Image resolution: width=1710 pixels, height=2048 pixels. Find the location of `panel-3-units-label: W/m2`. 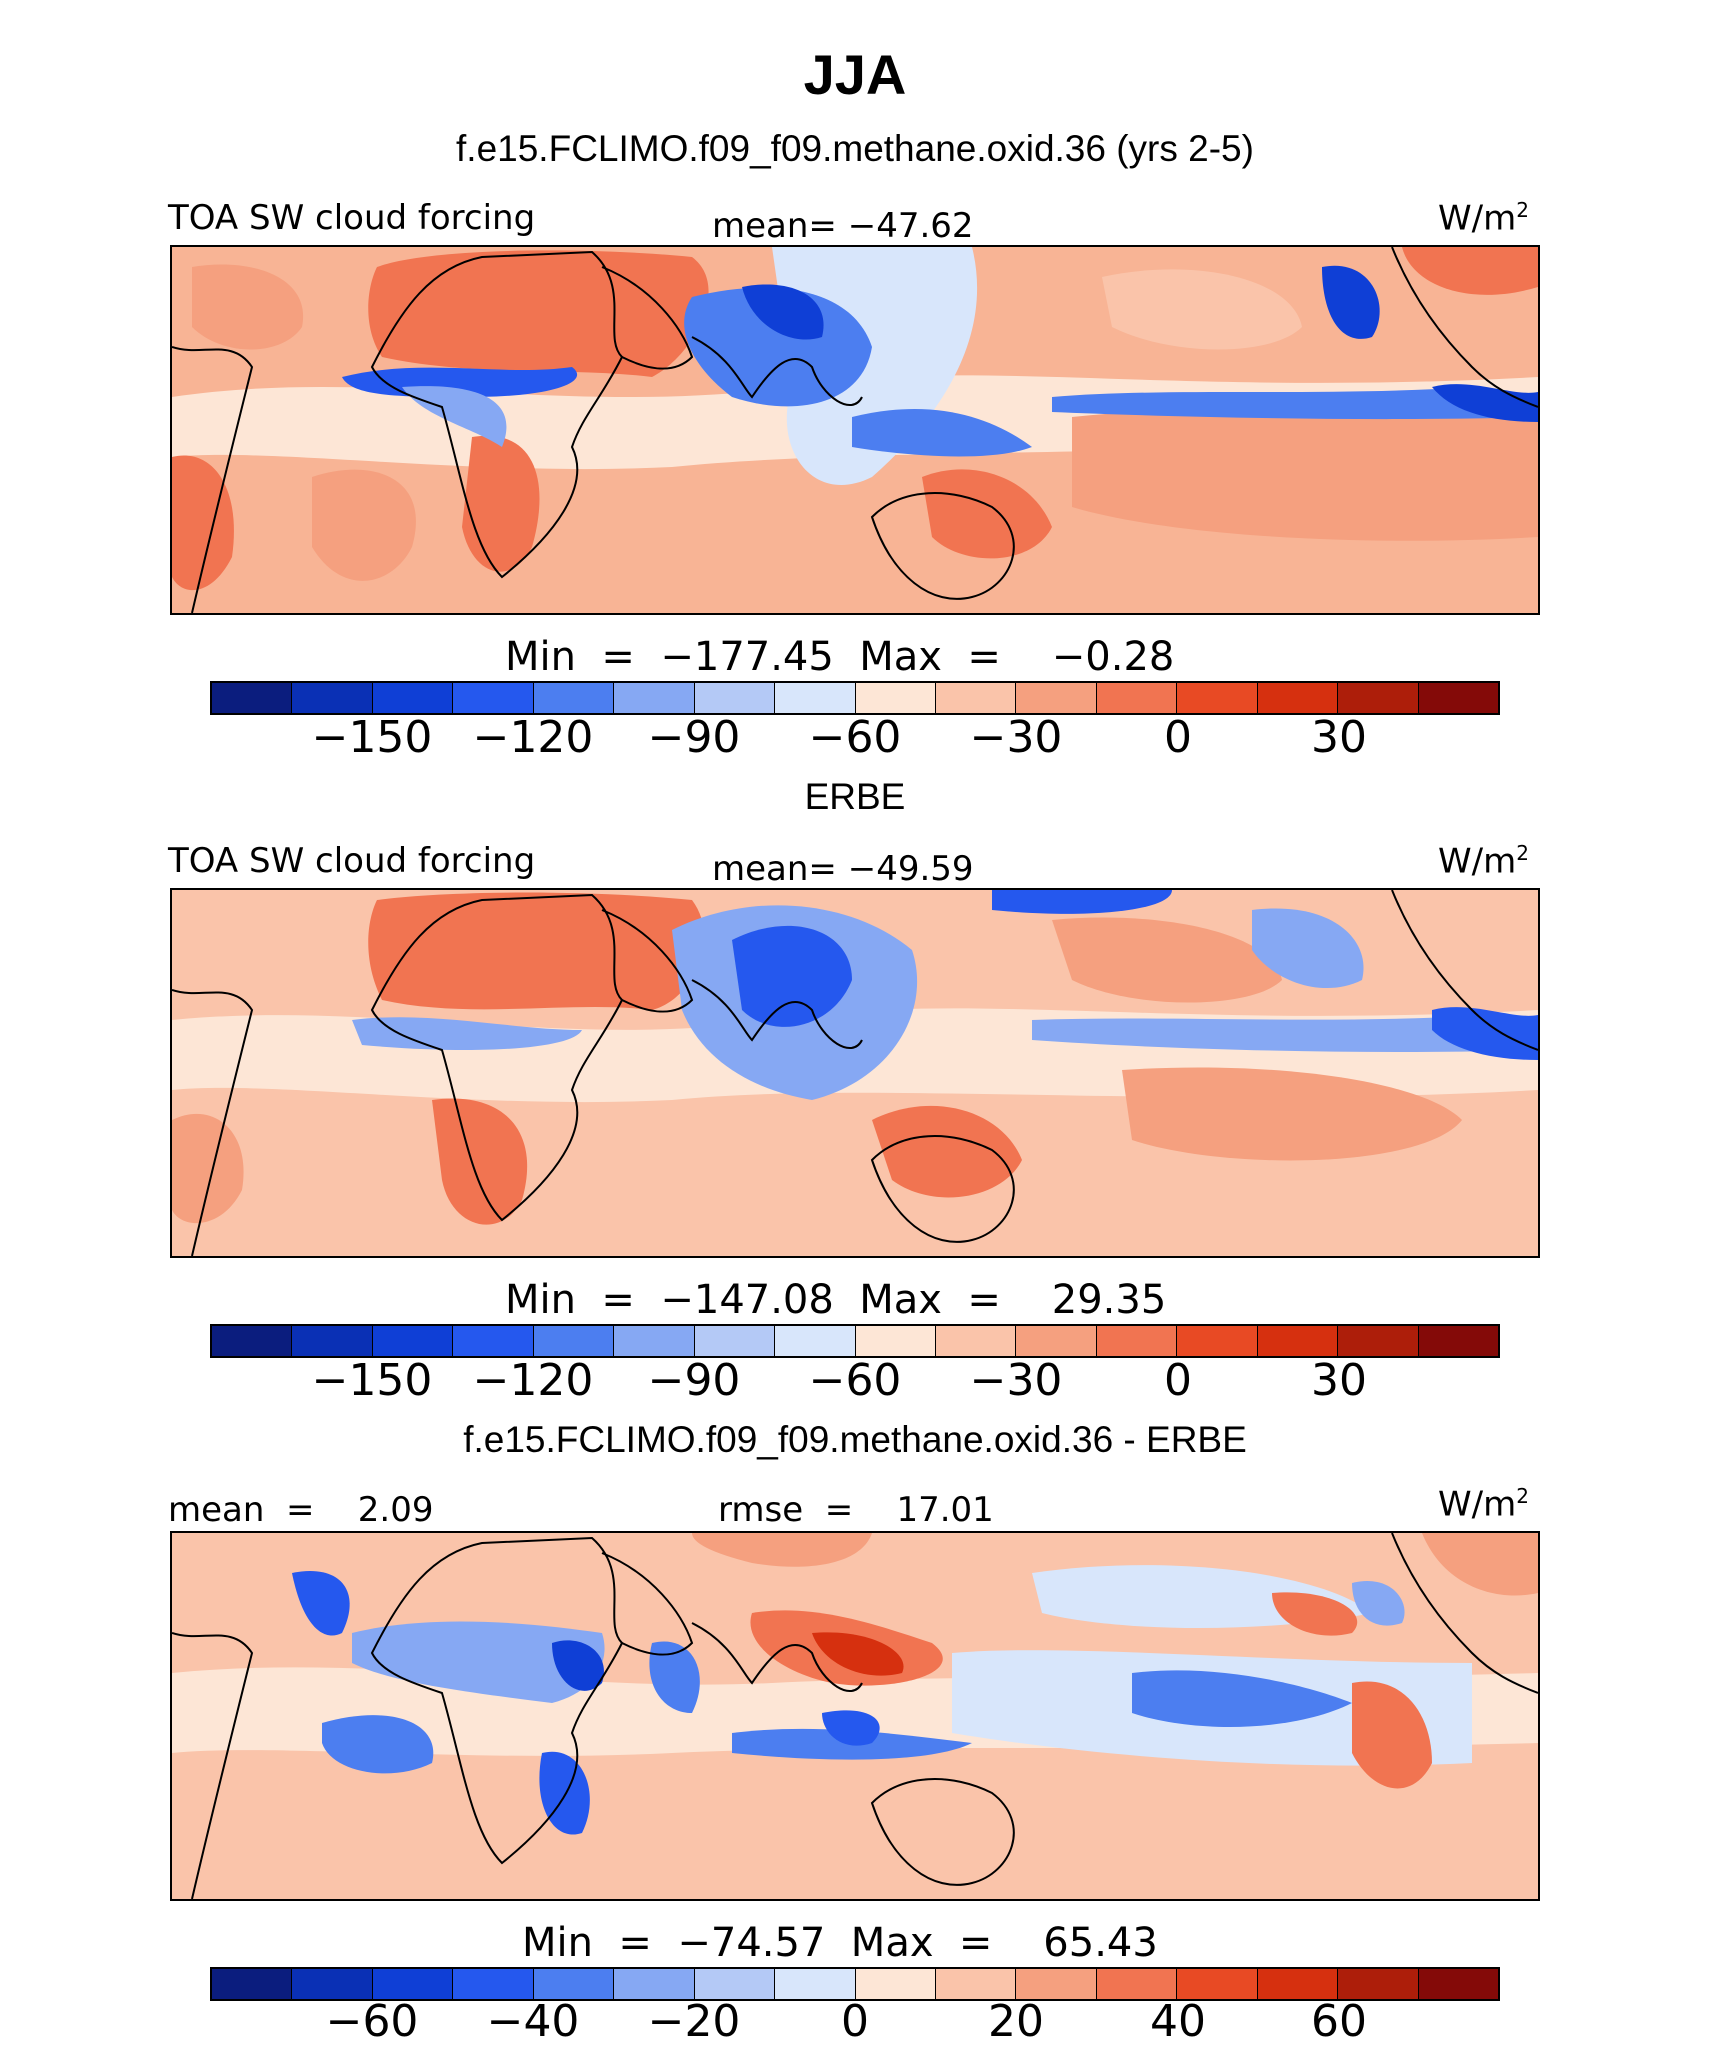

panel-3-units-label: W/m2 is located at coordinates (1483, 1504).